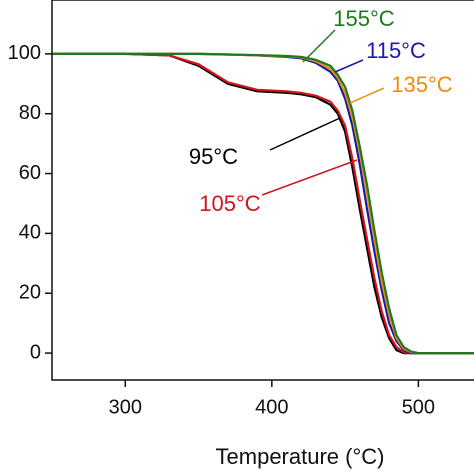  I want to click on y-tick-label: 80, so click(30, 113).